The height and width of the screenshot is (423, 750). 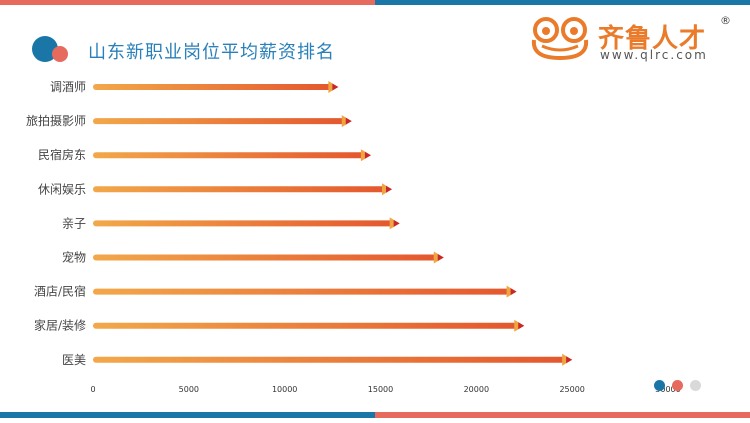 What do you see at coordinates (60, 325) in the screenshot?
I see `category-label: 家居/装修` at bounding box center [60, 325].